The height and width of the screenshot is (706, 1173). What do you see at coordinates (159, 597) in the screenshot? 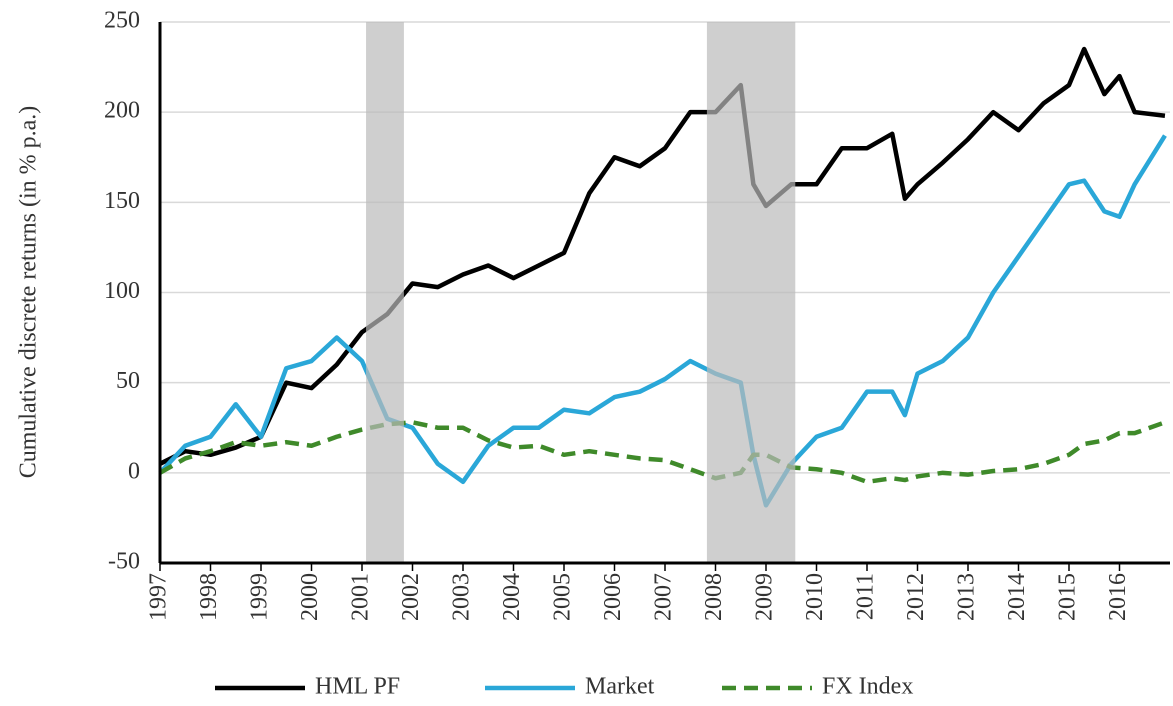
I see `x-tick-label: 1997` at bounding box center [159, 597].